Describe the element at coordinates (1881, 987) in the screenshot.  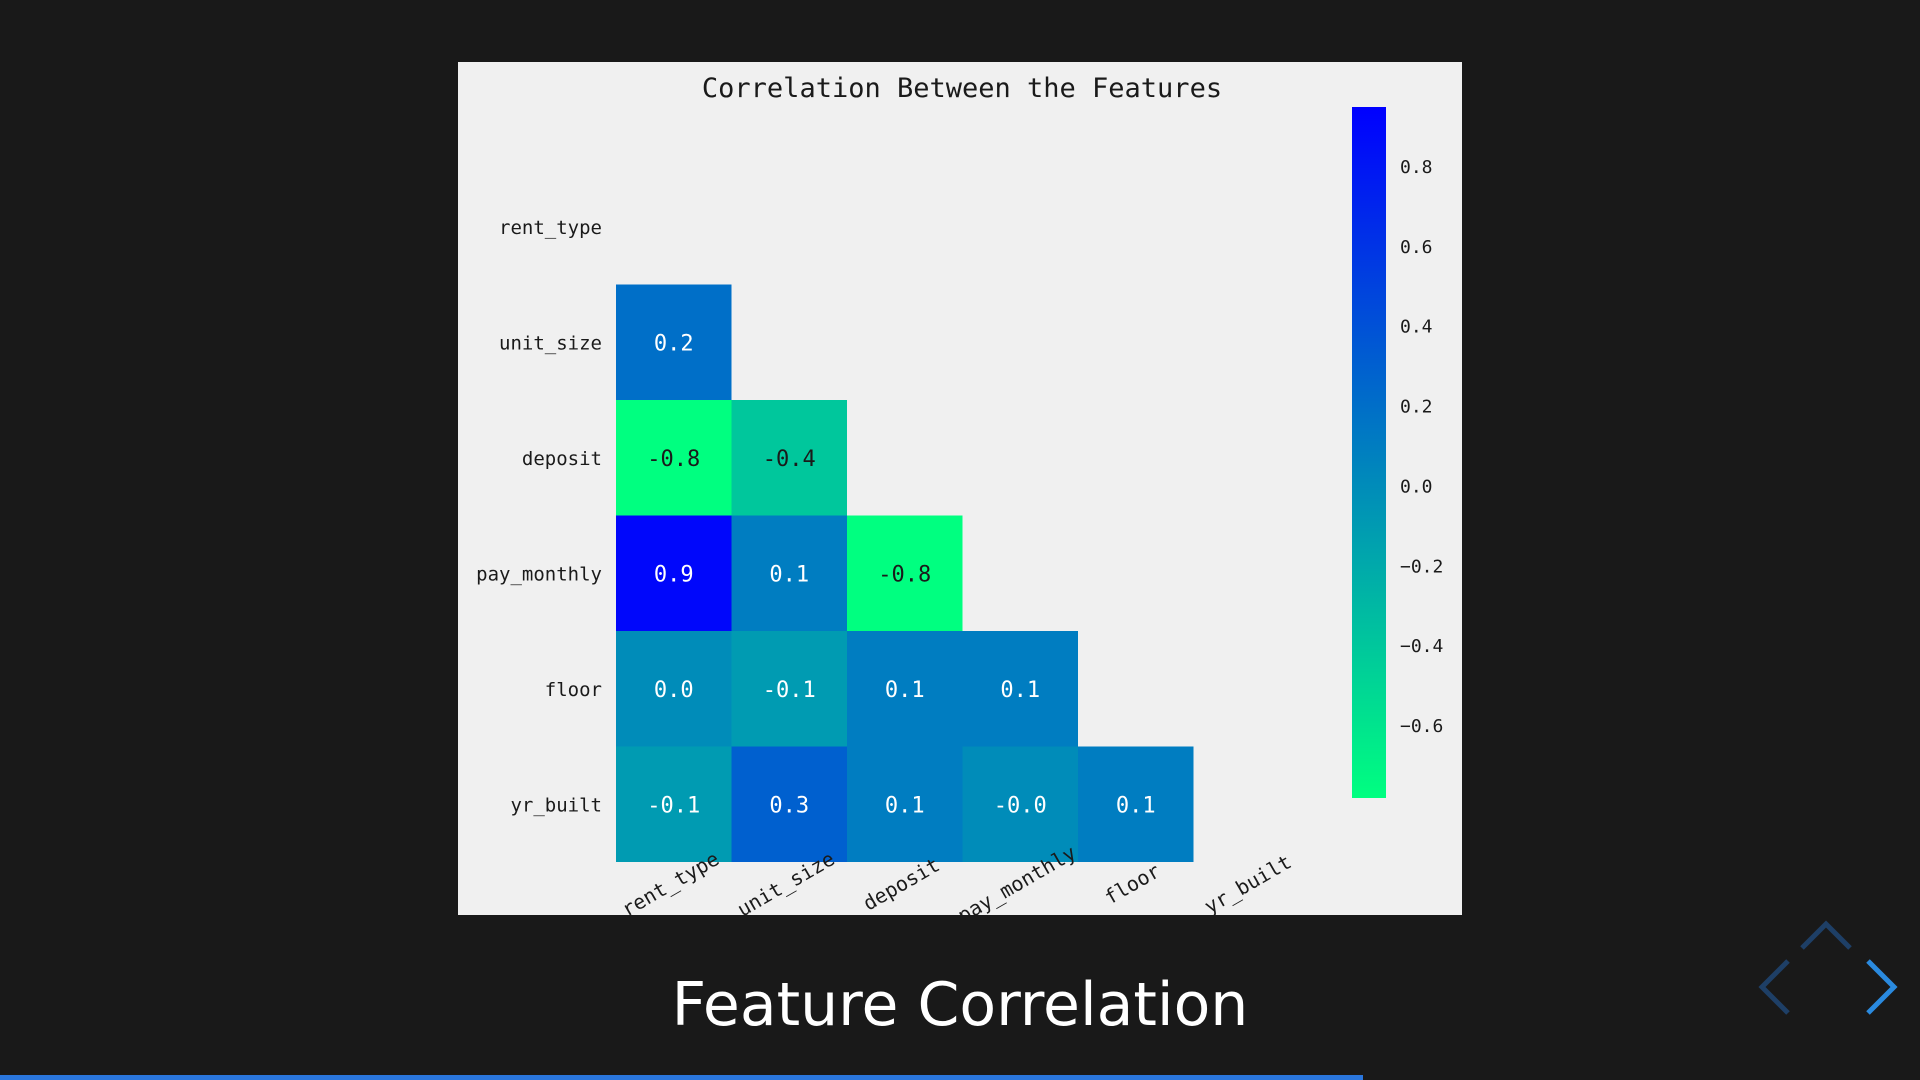
I see `chevron-right-icon` at that location.